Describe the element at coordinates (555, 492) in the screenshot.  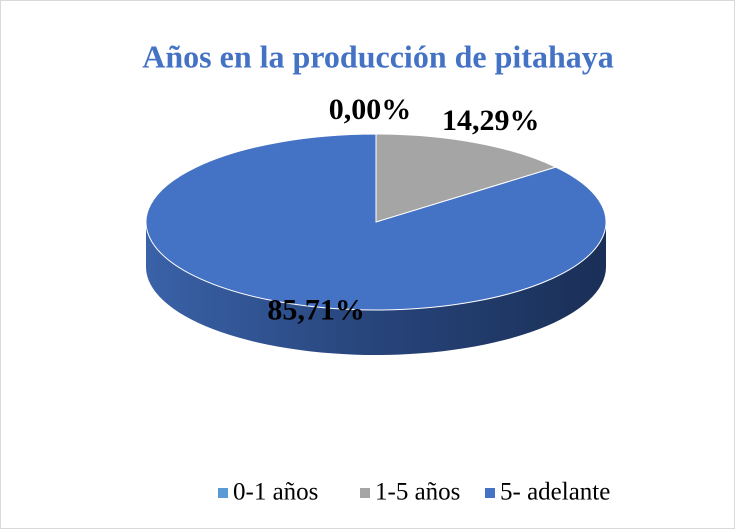
I see `legend-label: 5- adelante` at that location.